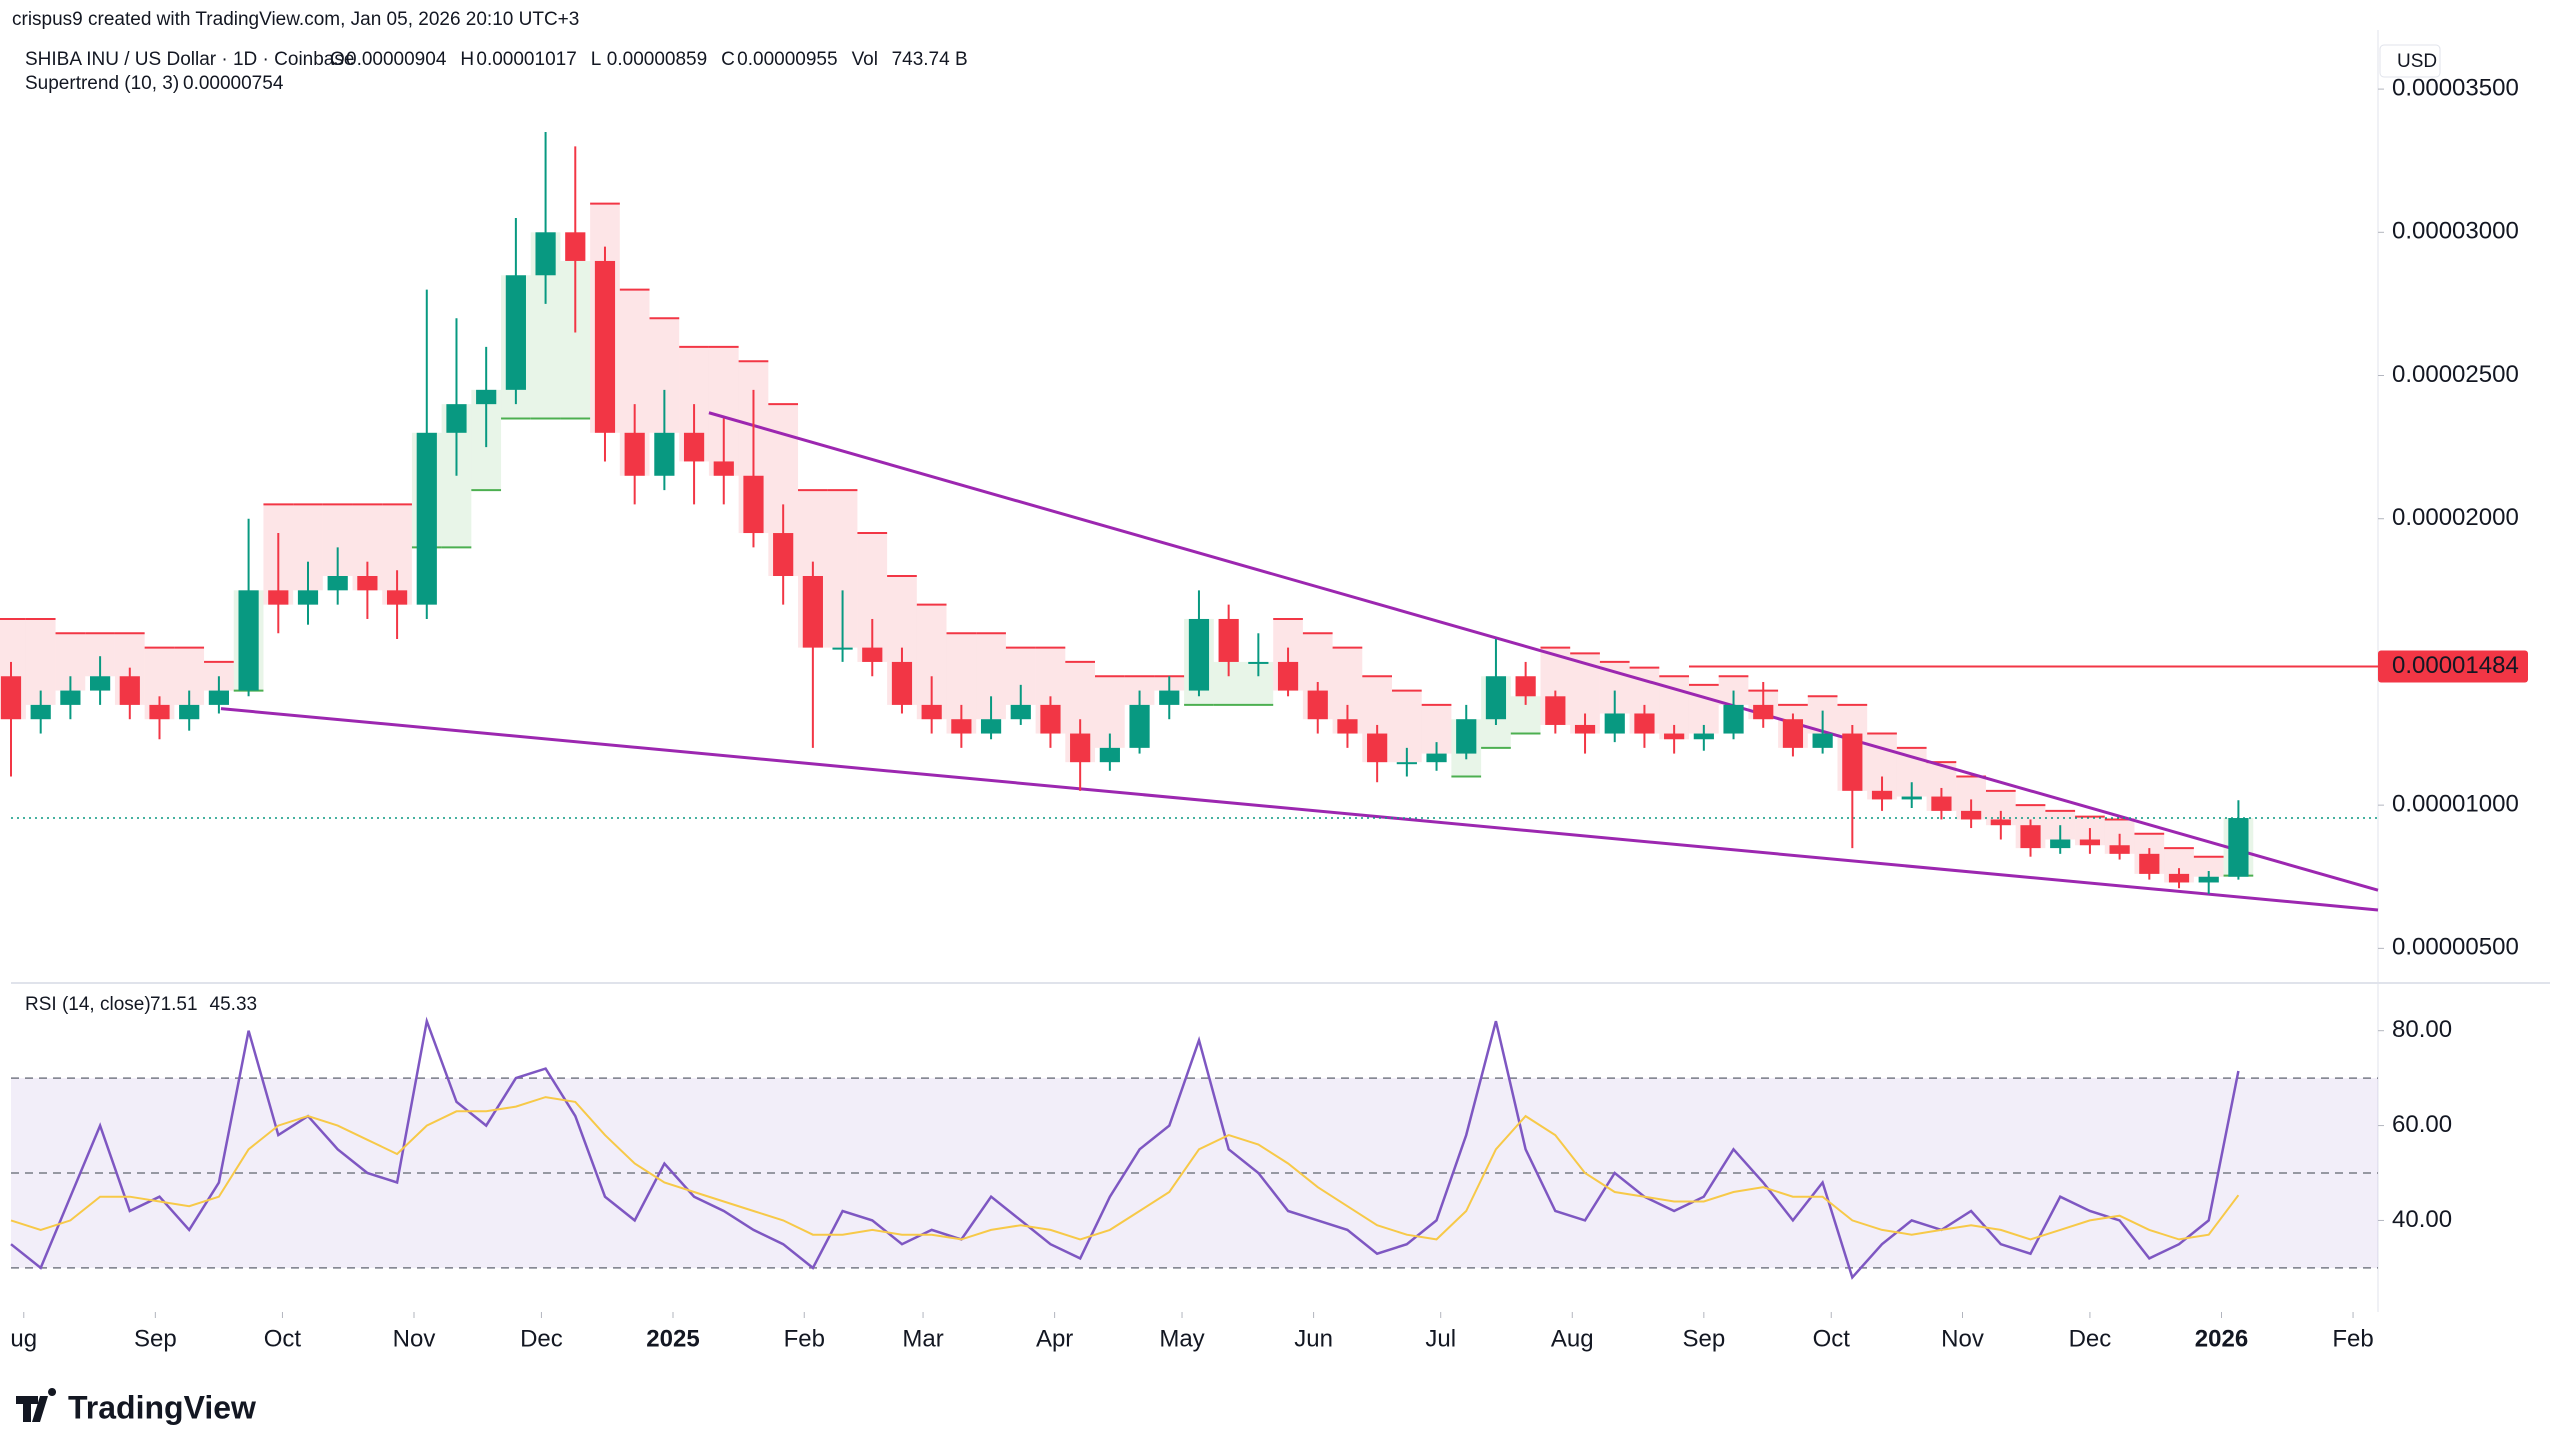 The height and width of the screenshot is (1447, 2560). What do you see at coordinates (233, 83) in the screenshot?
I see `supertrend-value: 0.00000754` at bounding box center [233, 83].